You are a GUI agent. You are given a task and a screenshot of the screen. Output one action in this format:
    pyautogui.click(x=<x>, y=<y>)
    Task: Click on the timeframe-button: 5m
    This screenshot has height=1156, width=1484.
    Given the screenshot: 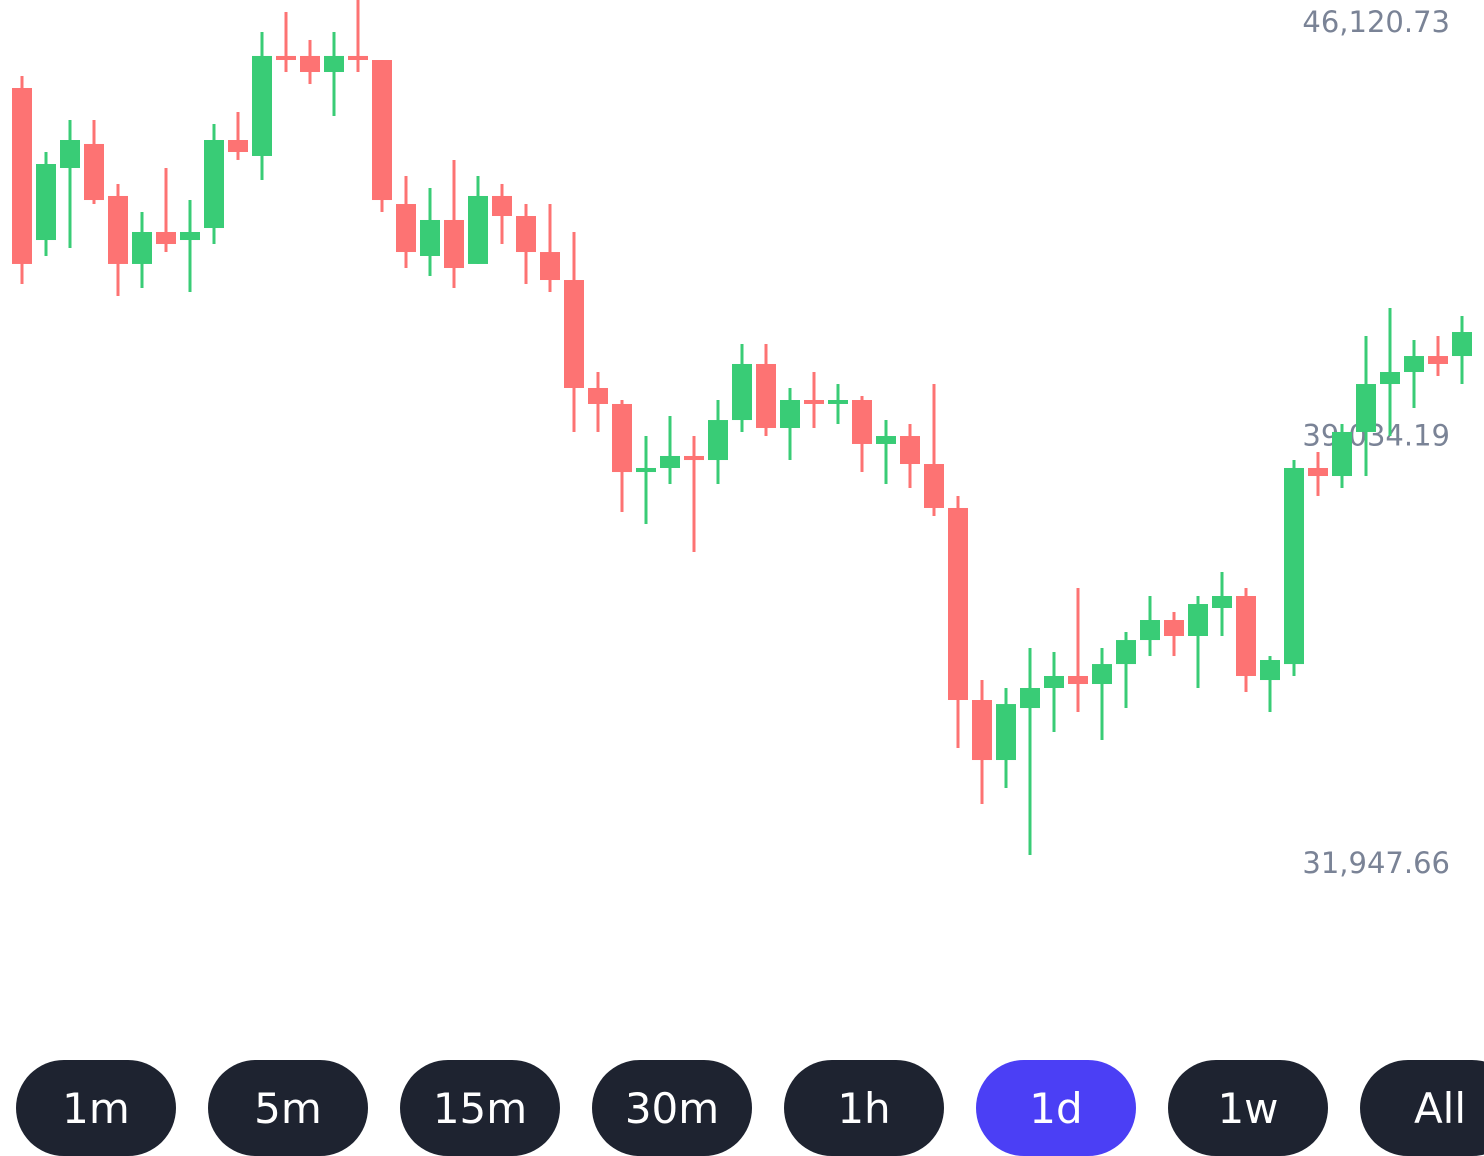 What is the action you would take?
    pyautogui.click(x=288, y=1108)
    